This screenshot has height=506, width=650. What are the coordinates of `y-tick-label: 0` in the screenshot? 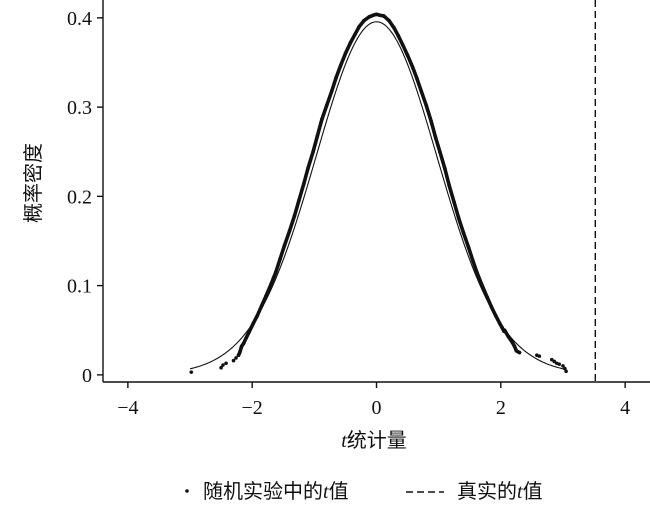 It's located at (87, 376).